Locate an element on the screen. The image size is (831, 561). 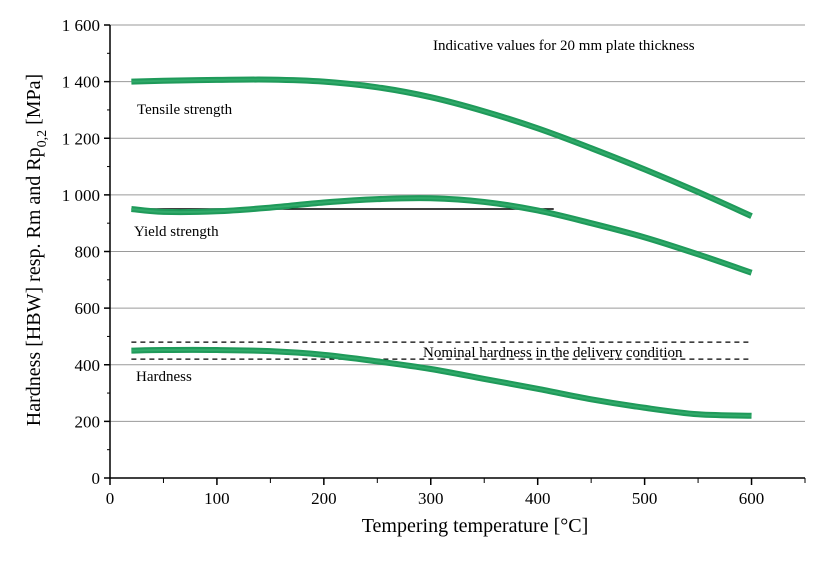
y-tick-label: 200 is located at coordinates (88, 421).